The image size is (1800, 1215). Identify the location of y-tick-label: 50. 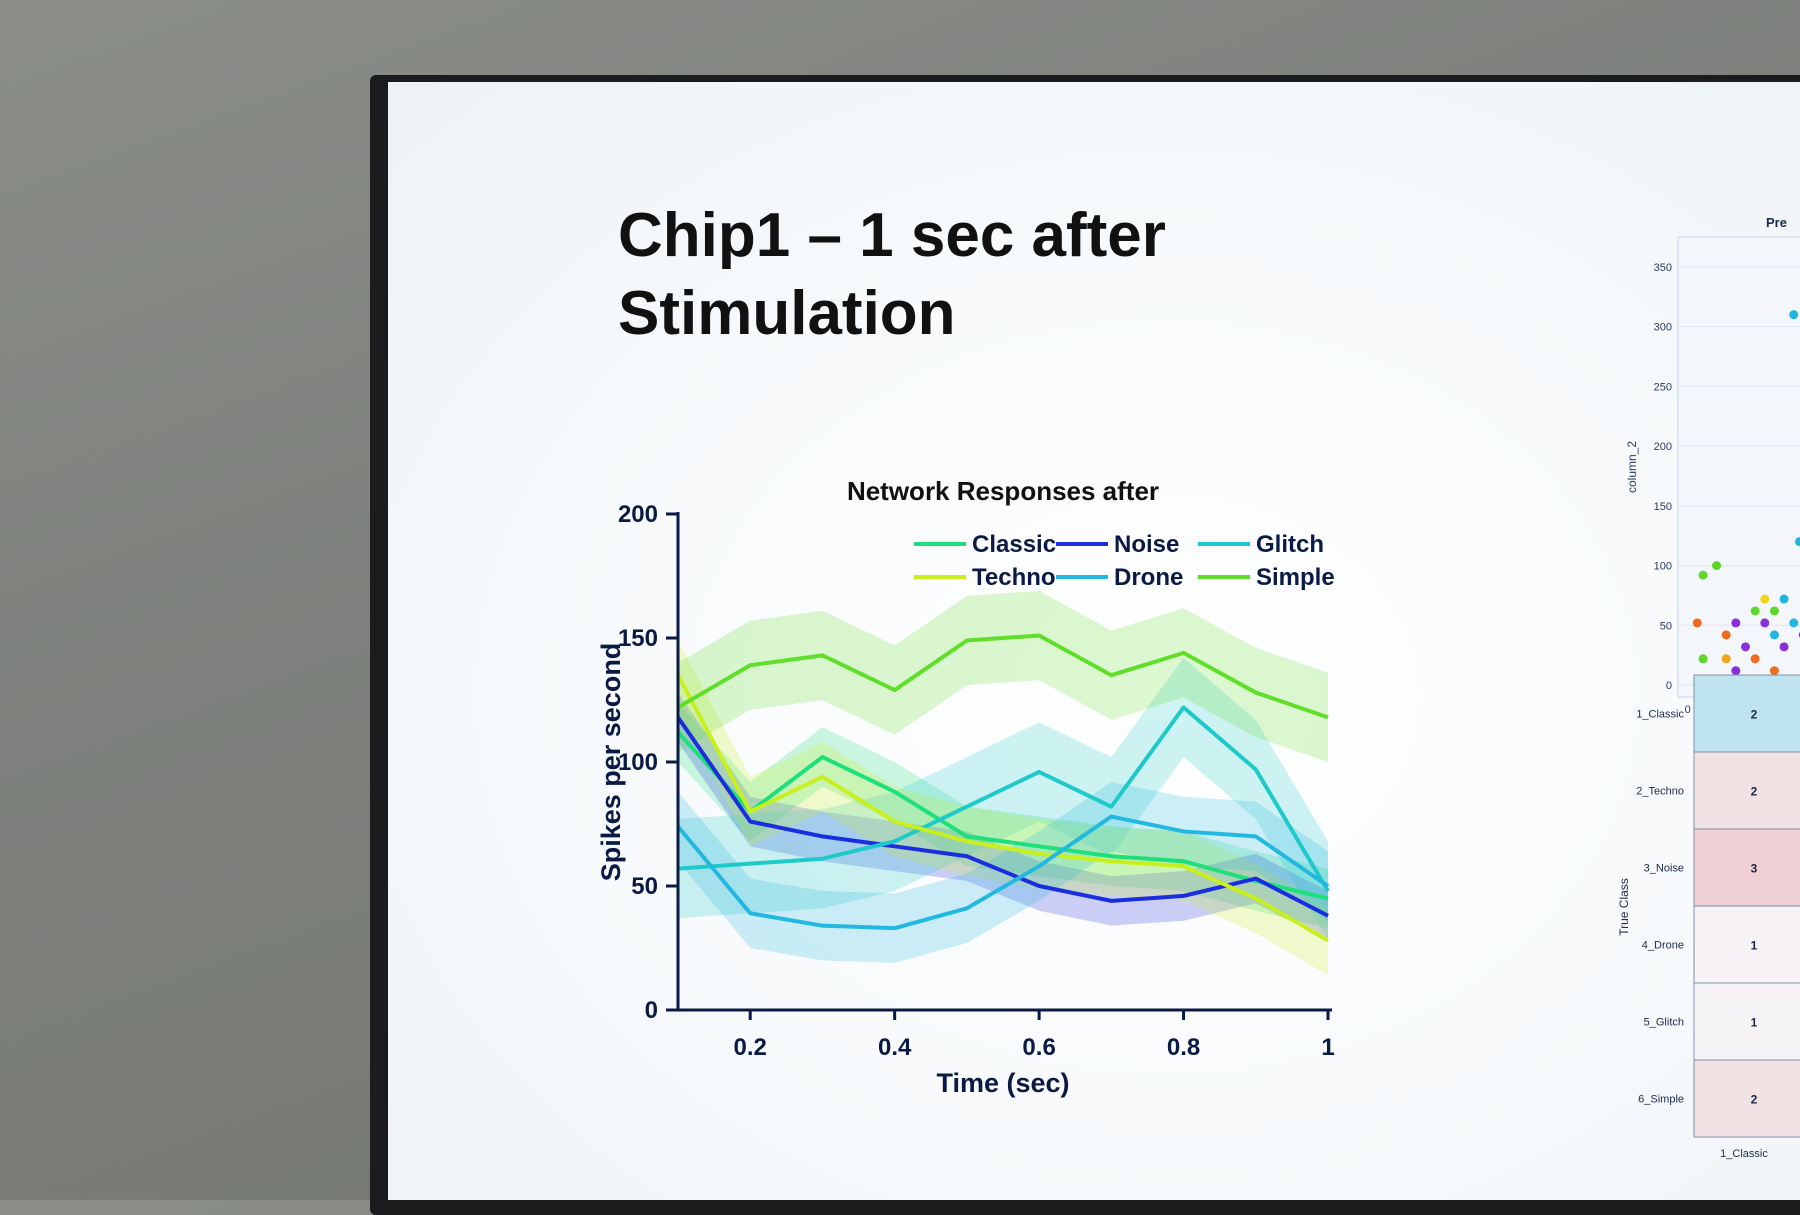
(644, 886).